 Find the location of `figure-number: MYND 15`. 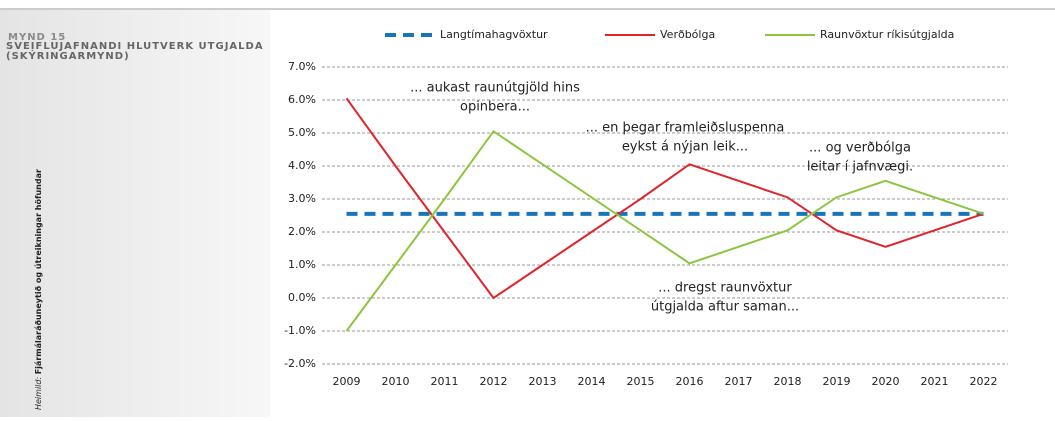

figure-number: MYND 15 is located at coordinates (37, 37).